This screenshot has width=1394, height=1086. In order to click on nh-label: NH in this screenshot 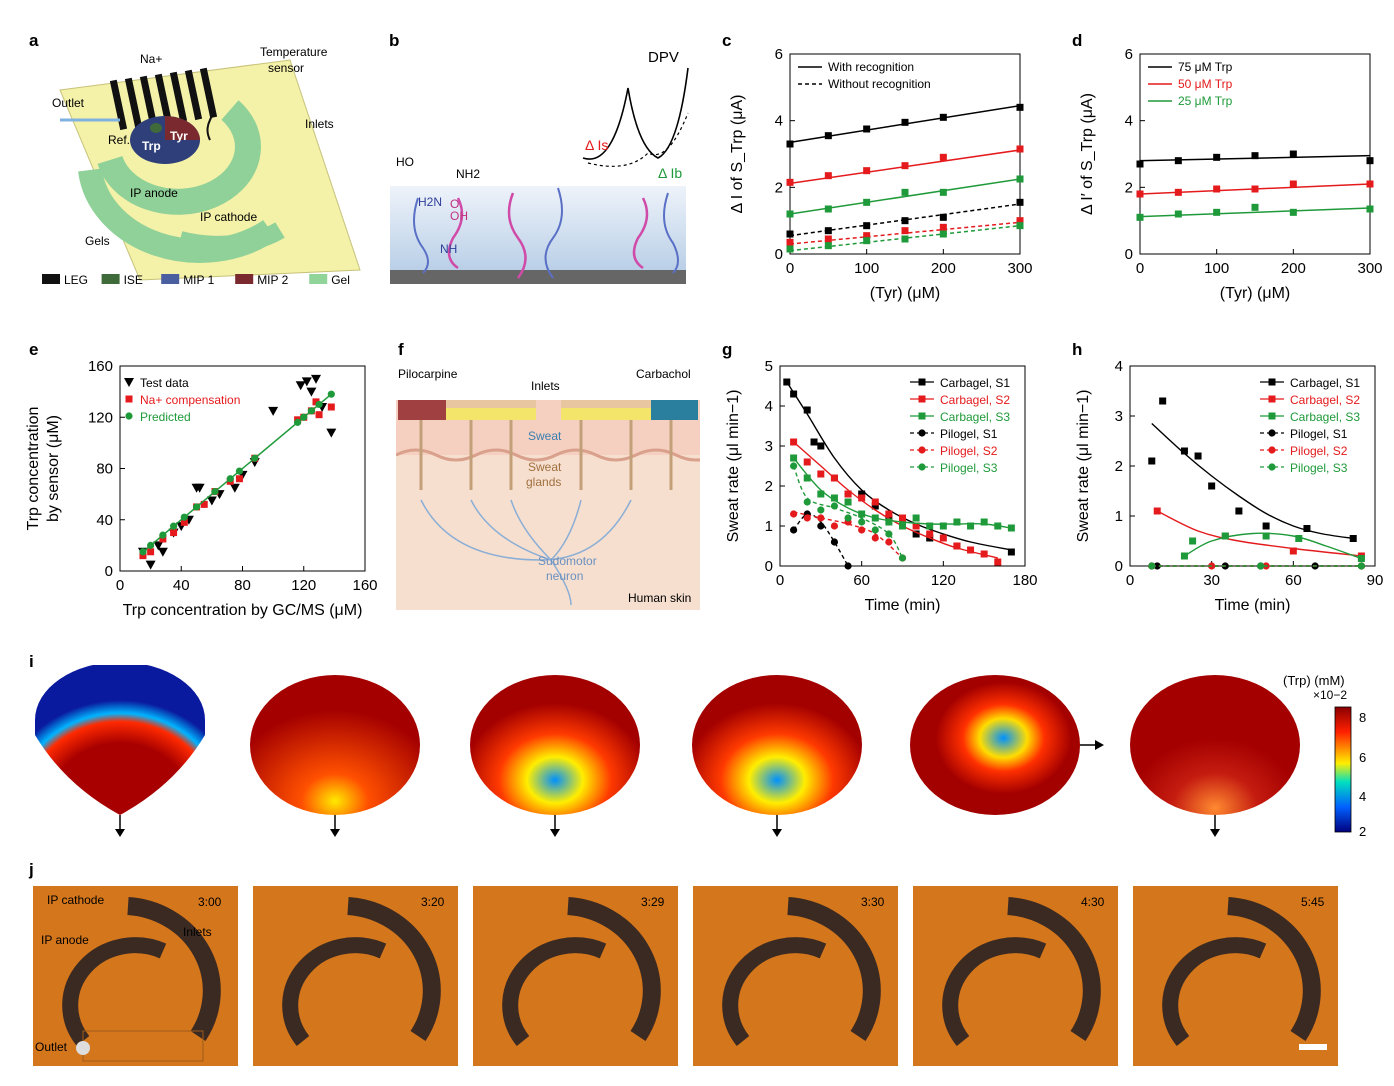, I will do `click(448, 249)`.